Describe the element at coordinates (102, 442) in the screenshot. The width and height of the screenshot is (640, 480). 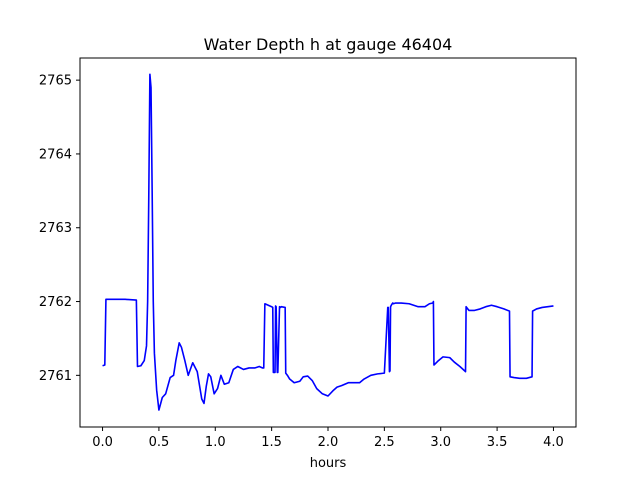
I see `x-tick-label: 0.0` at that location.